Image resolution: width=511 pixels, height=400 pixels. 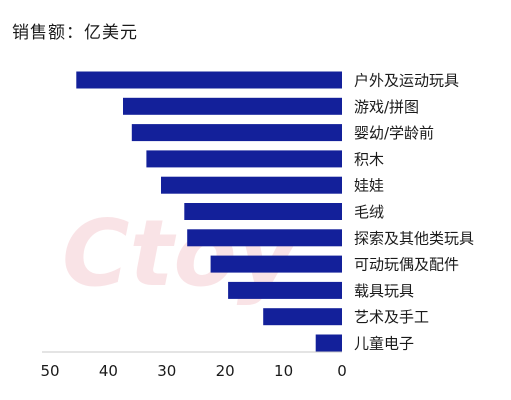 What do you see at coordinates (283, 371) in the screenshot?
I see `x-tick-label-5: 10` at bounding box center [283, 371].